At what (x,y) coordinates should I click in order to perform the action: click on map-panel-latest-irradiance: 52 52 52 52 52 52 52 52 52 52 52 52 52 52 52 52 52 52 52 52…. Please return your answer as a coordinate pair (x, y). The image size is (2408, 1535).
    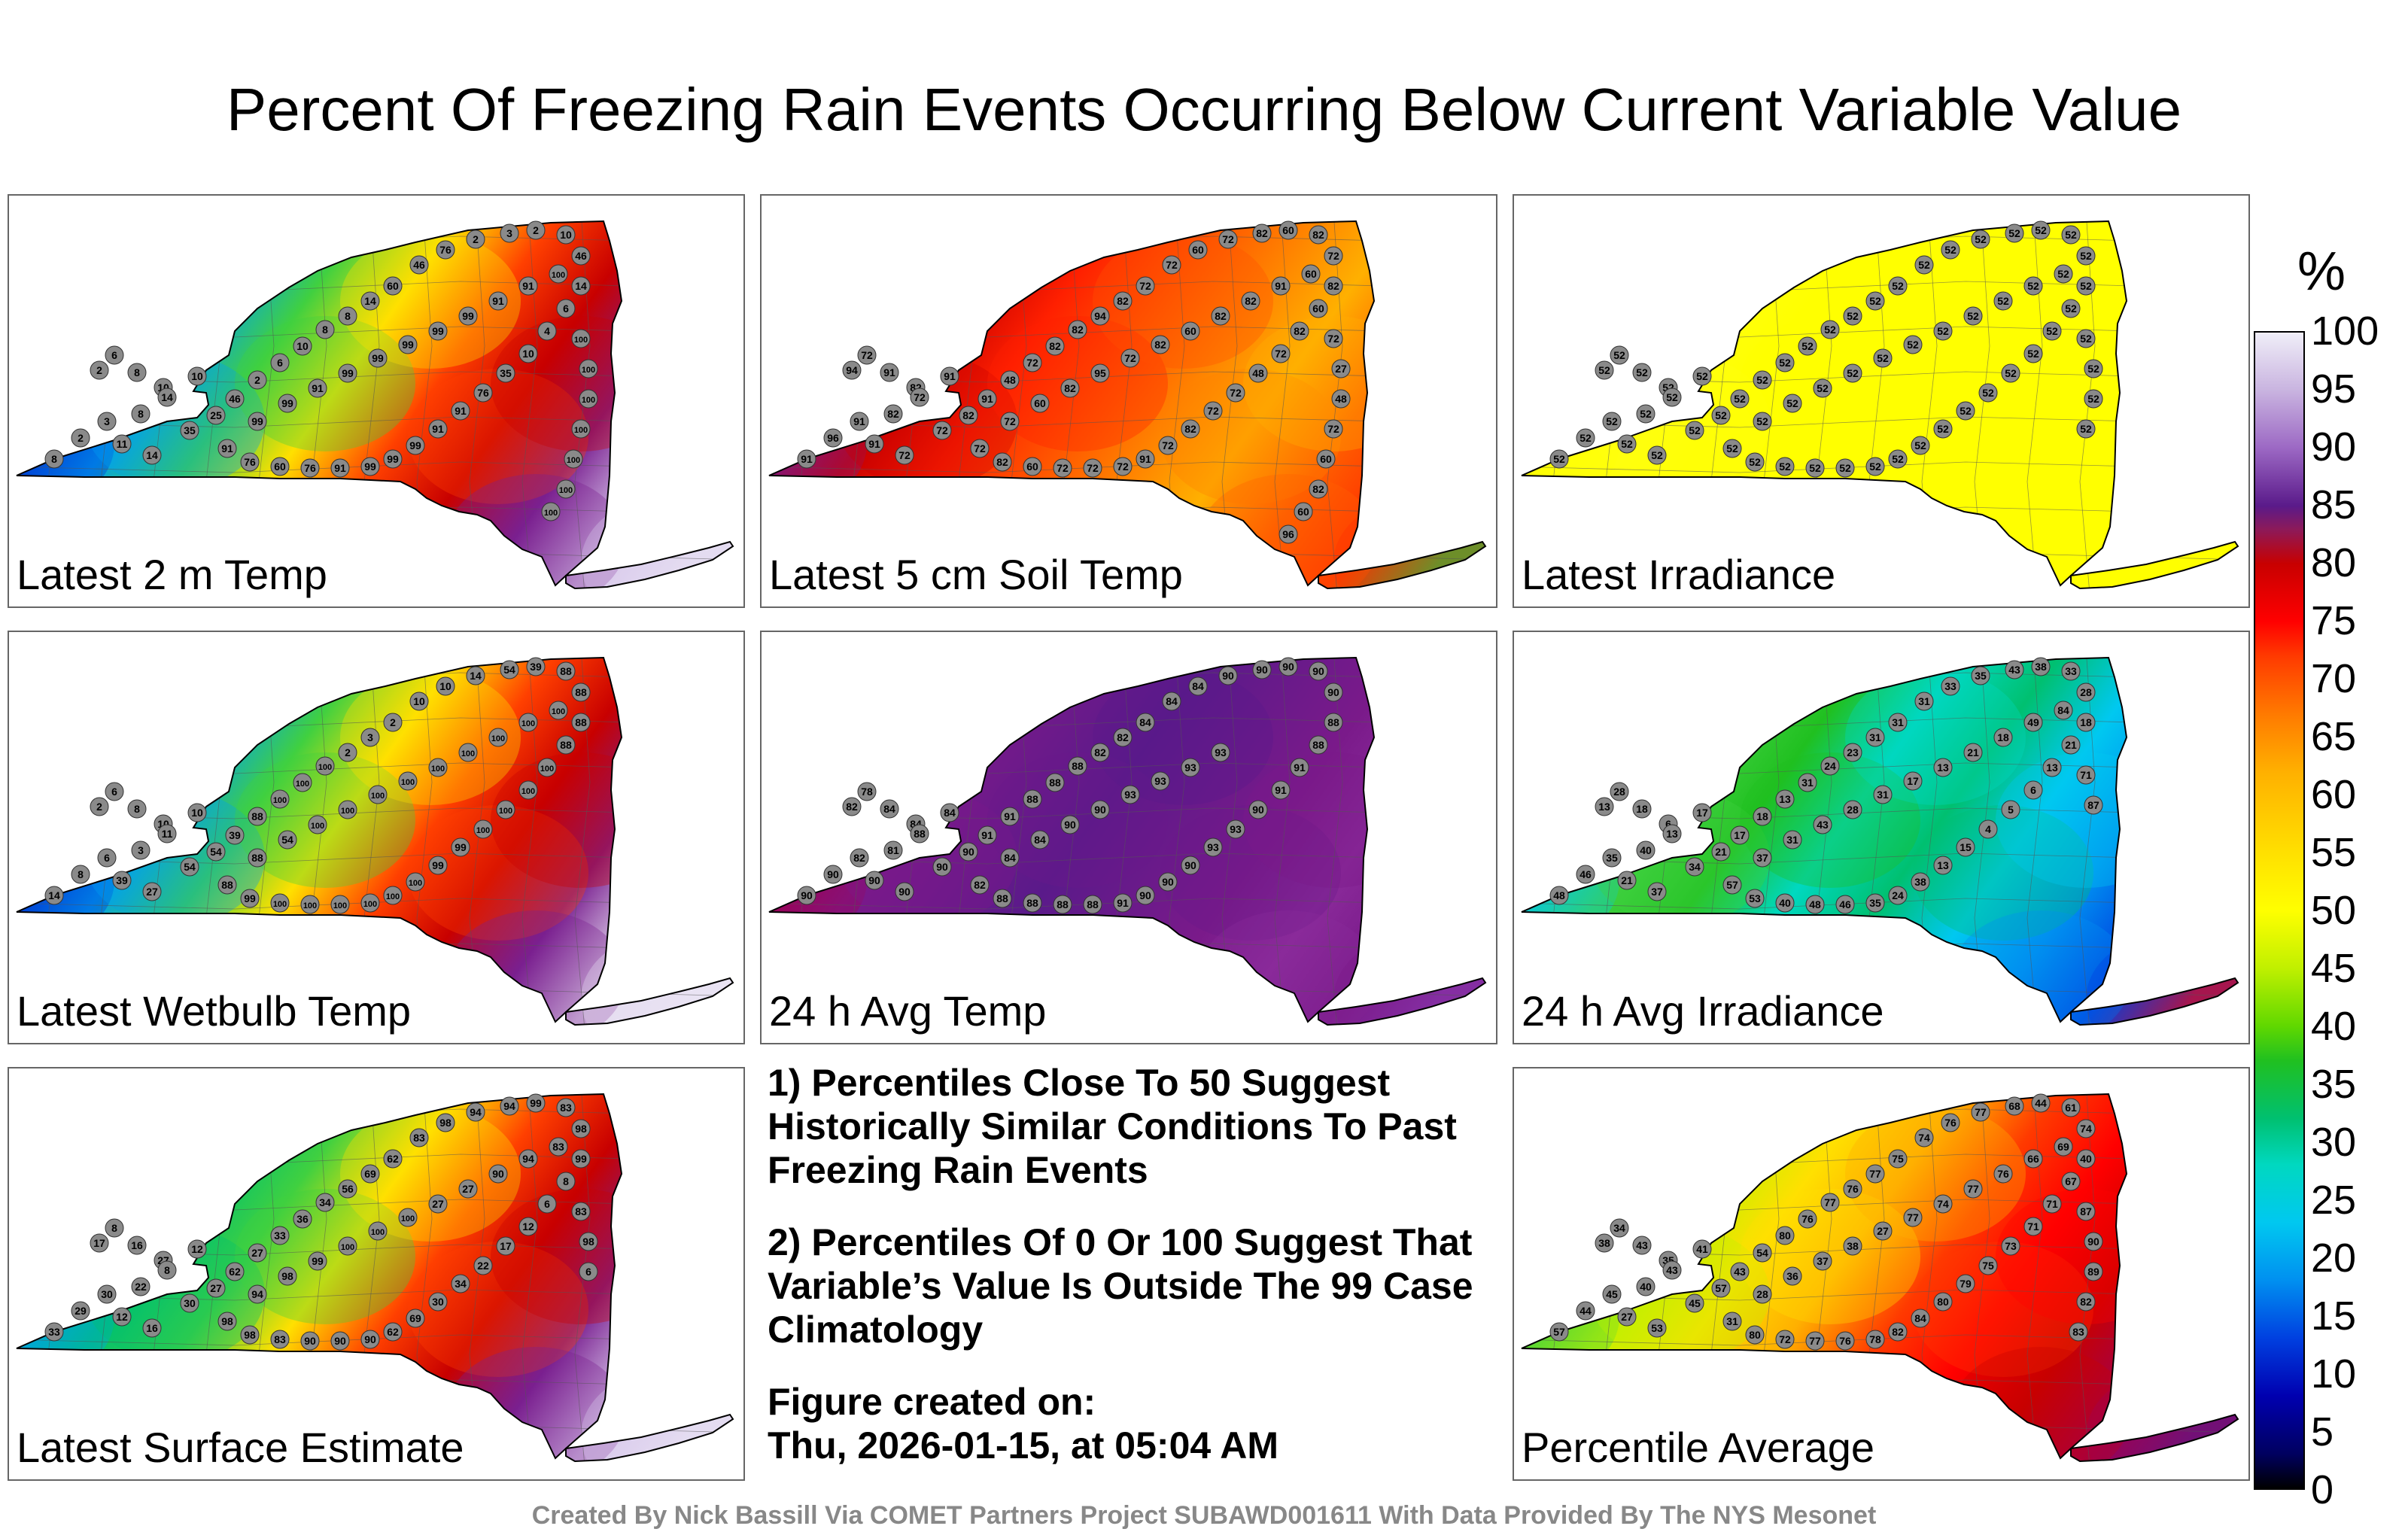
    Looking at the image, I should click on (1881, 401).